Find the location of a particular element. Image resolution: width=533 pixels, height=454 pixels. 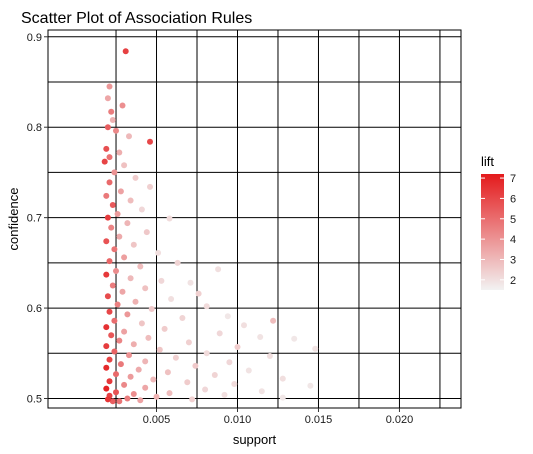

y-tick-label: 0.5 is located at coordinates (34, 400).